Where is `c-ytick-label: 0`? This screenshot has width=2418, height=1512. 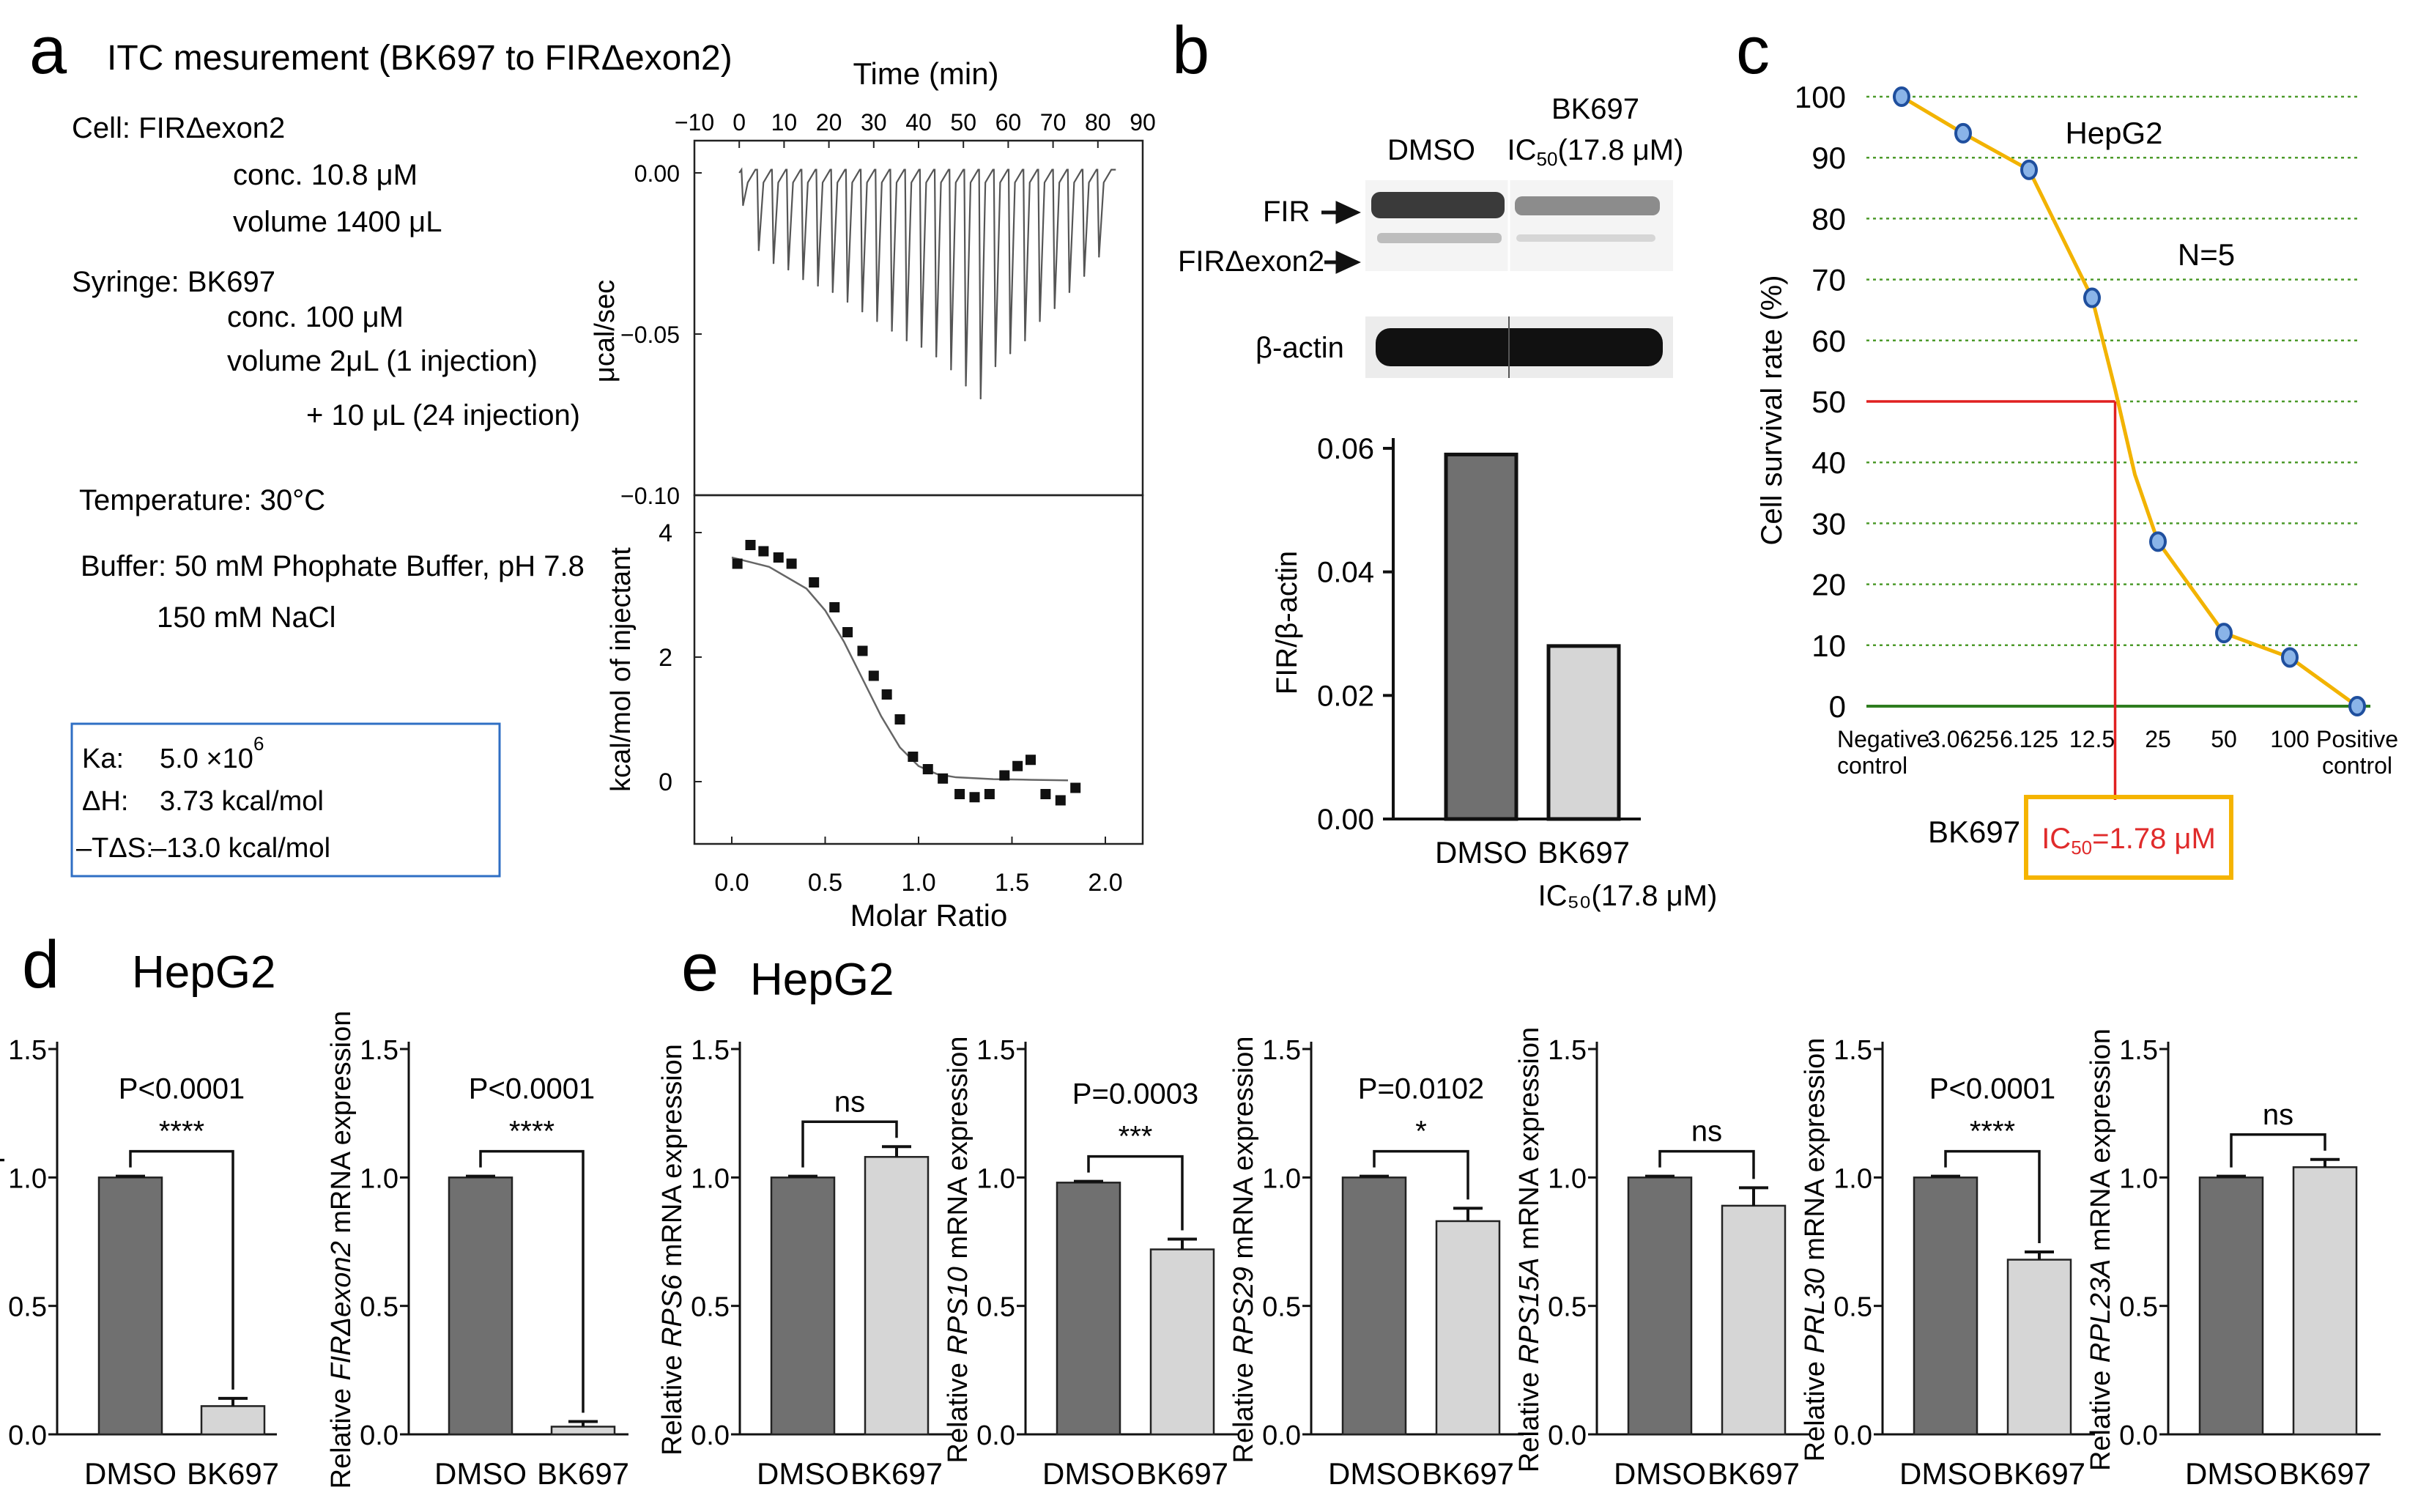 c-ytick-label: 0 is located at coordinates (1837, 706).